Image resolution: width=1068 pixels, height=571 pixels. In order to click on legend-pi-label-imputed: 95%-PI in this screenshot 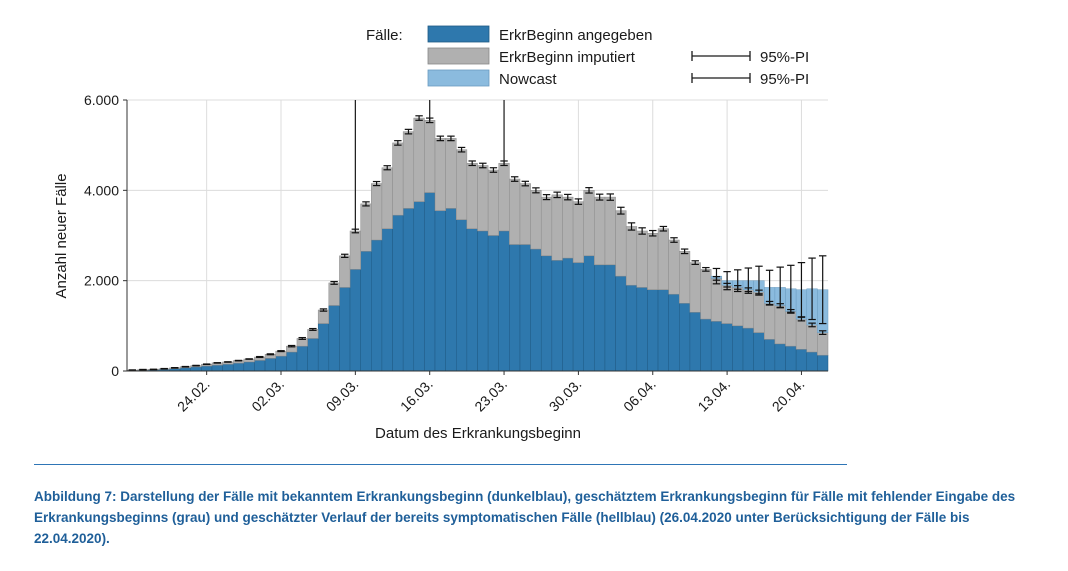, I will do `click(784, 57)`.